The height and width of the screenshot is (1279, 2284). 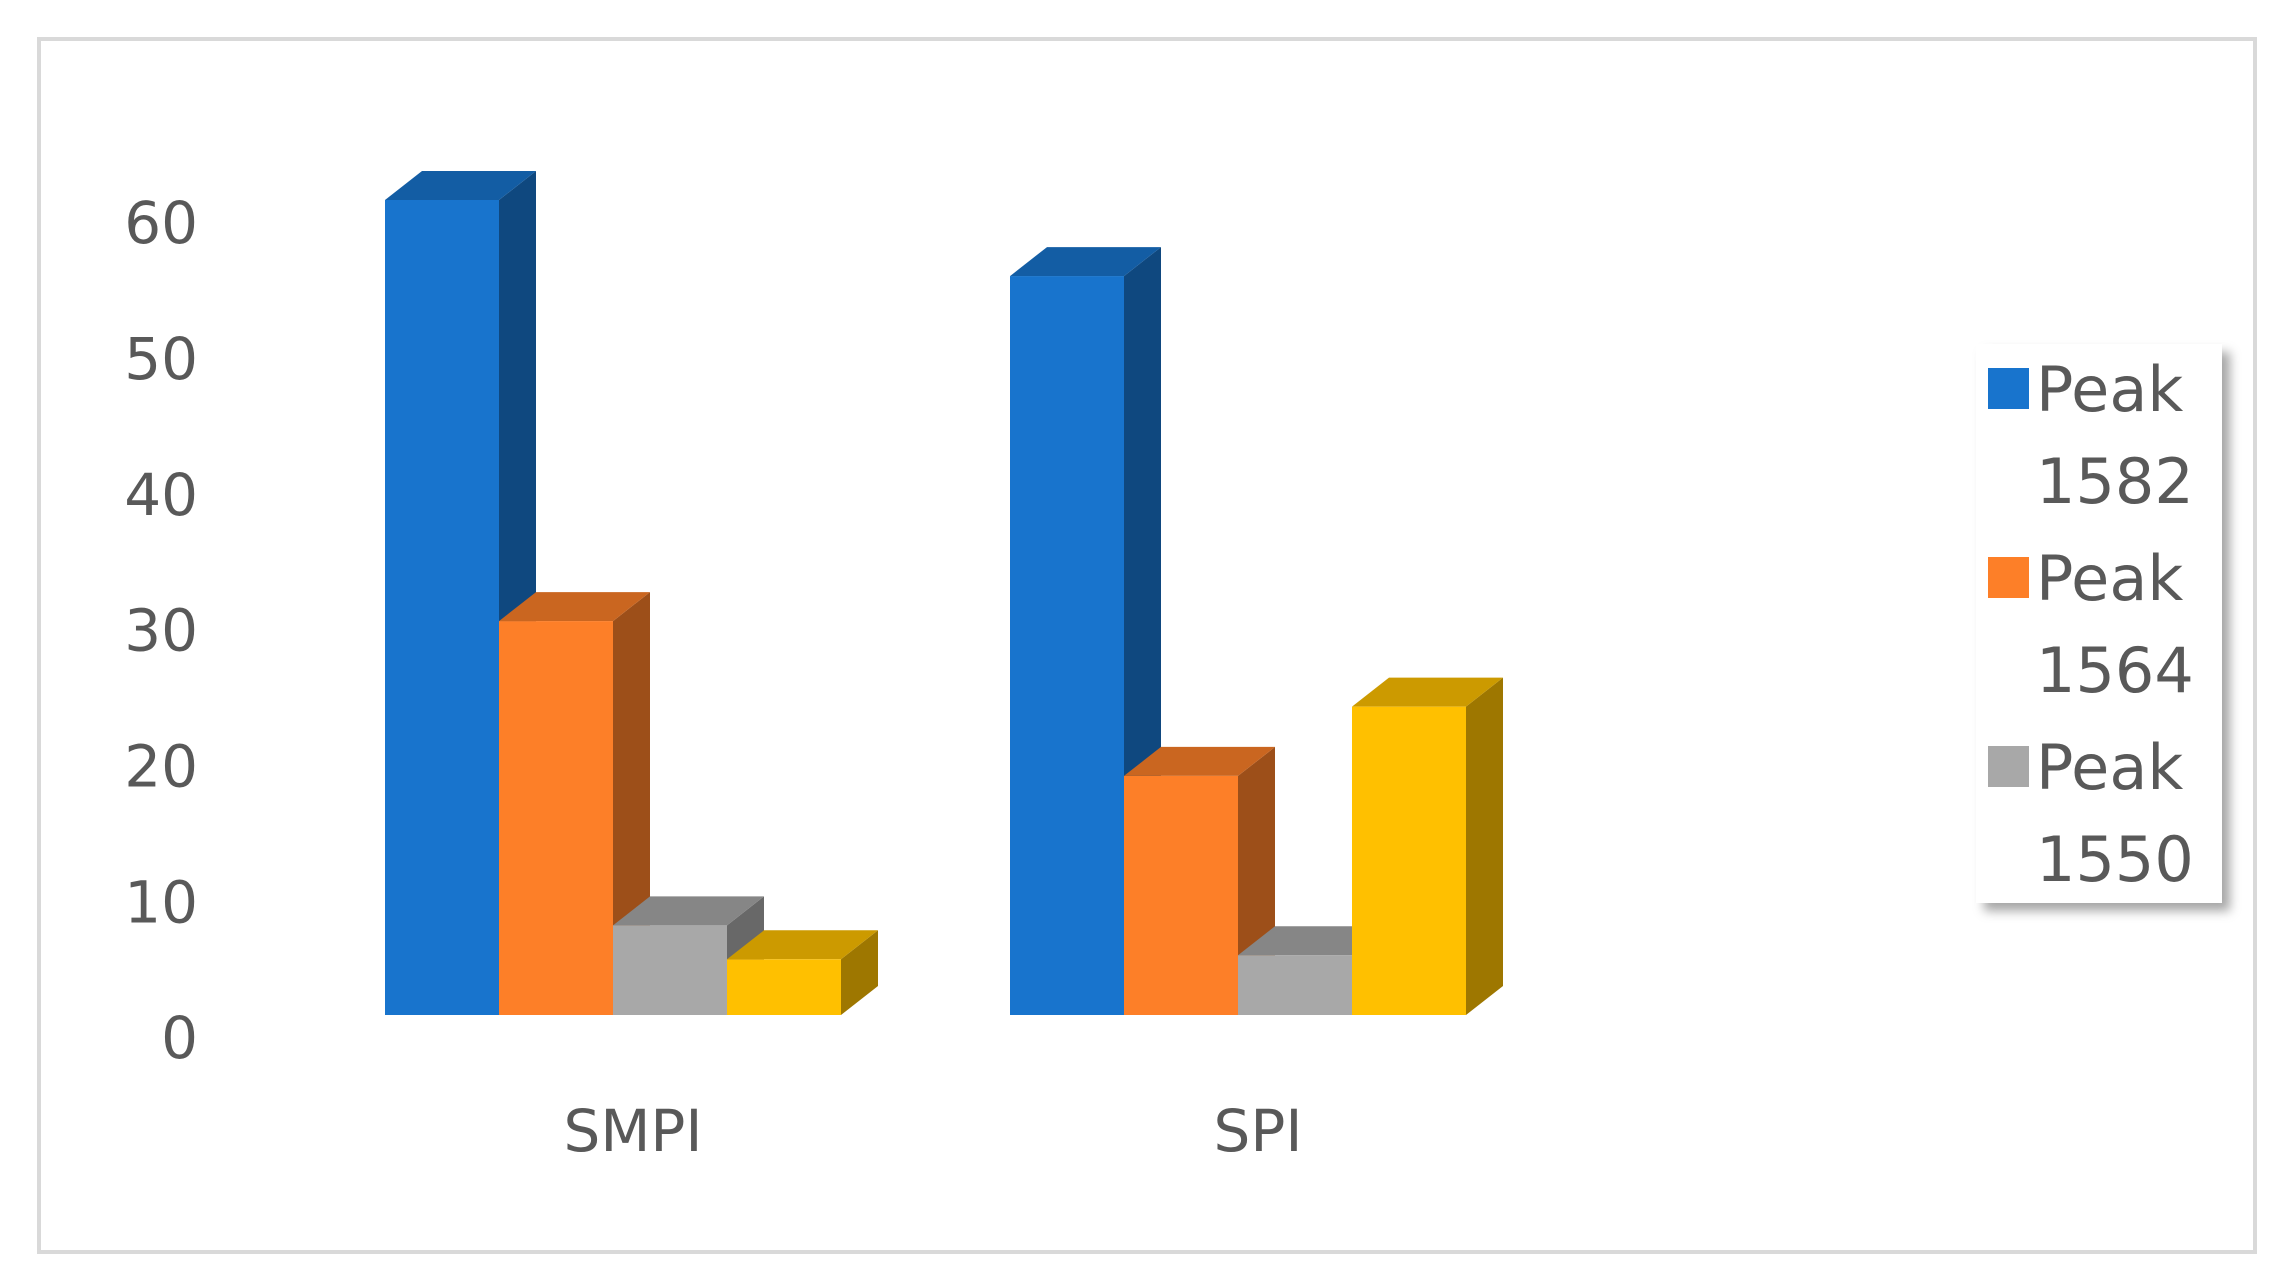 I want to click on legend-label: Peak 1564, so click(x=2115, y=624).